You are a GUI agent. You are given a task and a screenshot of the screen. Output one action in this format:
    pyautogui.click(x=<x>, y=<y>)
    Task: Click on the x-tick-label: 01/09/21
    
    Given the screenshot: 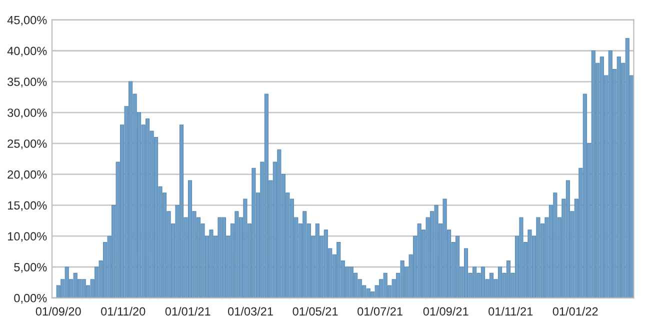 What is the action you would take?
    pyautogui.click(x=445, y=311)
    